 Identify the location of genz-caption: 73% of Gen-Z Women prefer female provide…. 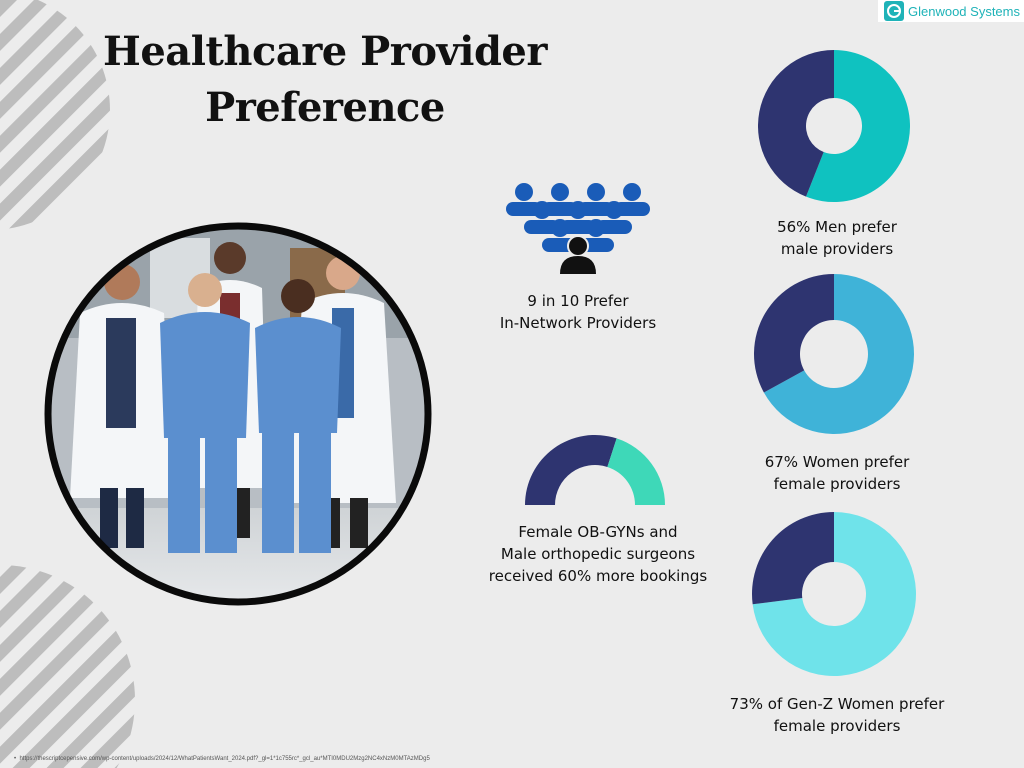
(837, 715).